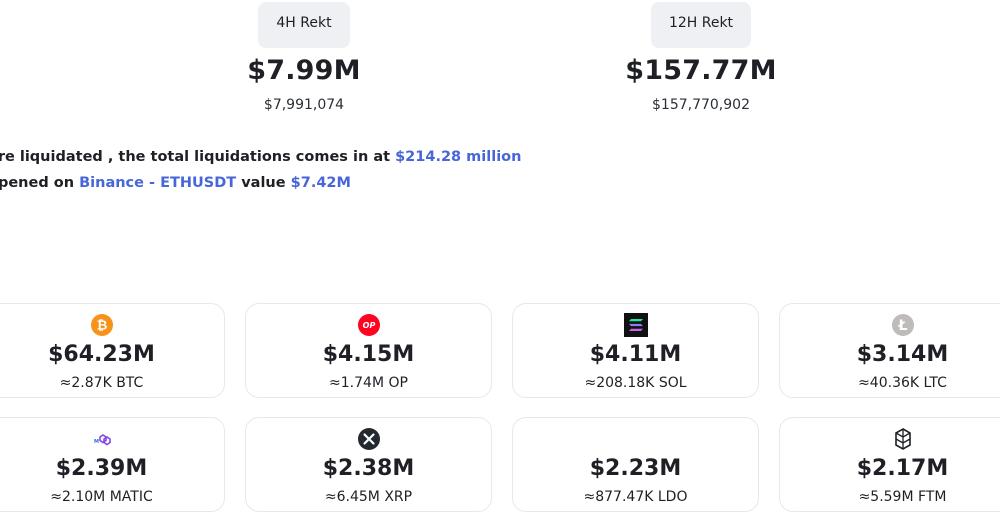  What do you see at coordinates (701, 105) in the screenshot?
I see `stat-12h-exact: $157,770,902` at bounding box center [701, 105].